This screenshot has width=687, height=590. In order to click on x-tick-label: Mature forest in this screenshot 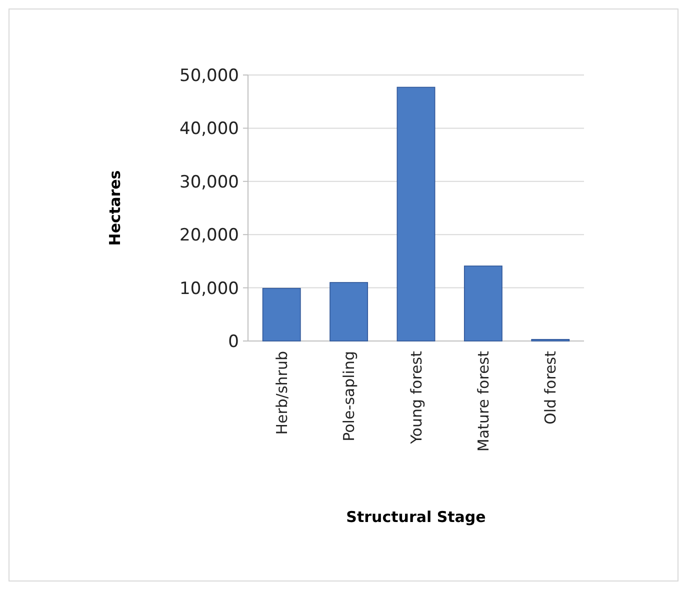, I will do `click(483, 401)`.